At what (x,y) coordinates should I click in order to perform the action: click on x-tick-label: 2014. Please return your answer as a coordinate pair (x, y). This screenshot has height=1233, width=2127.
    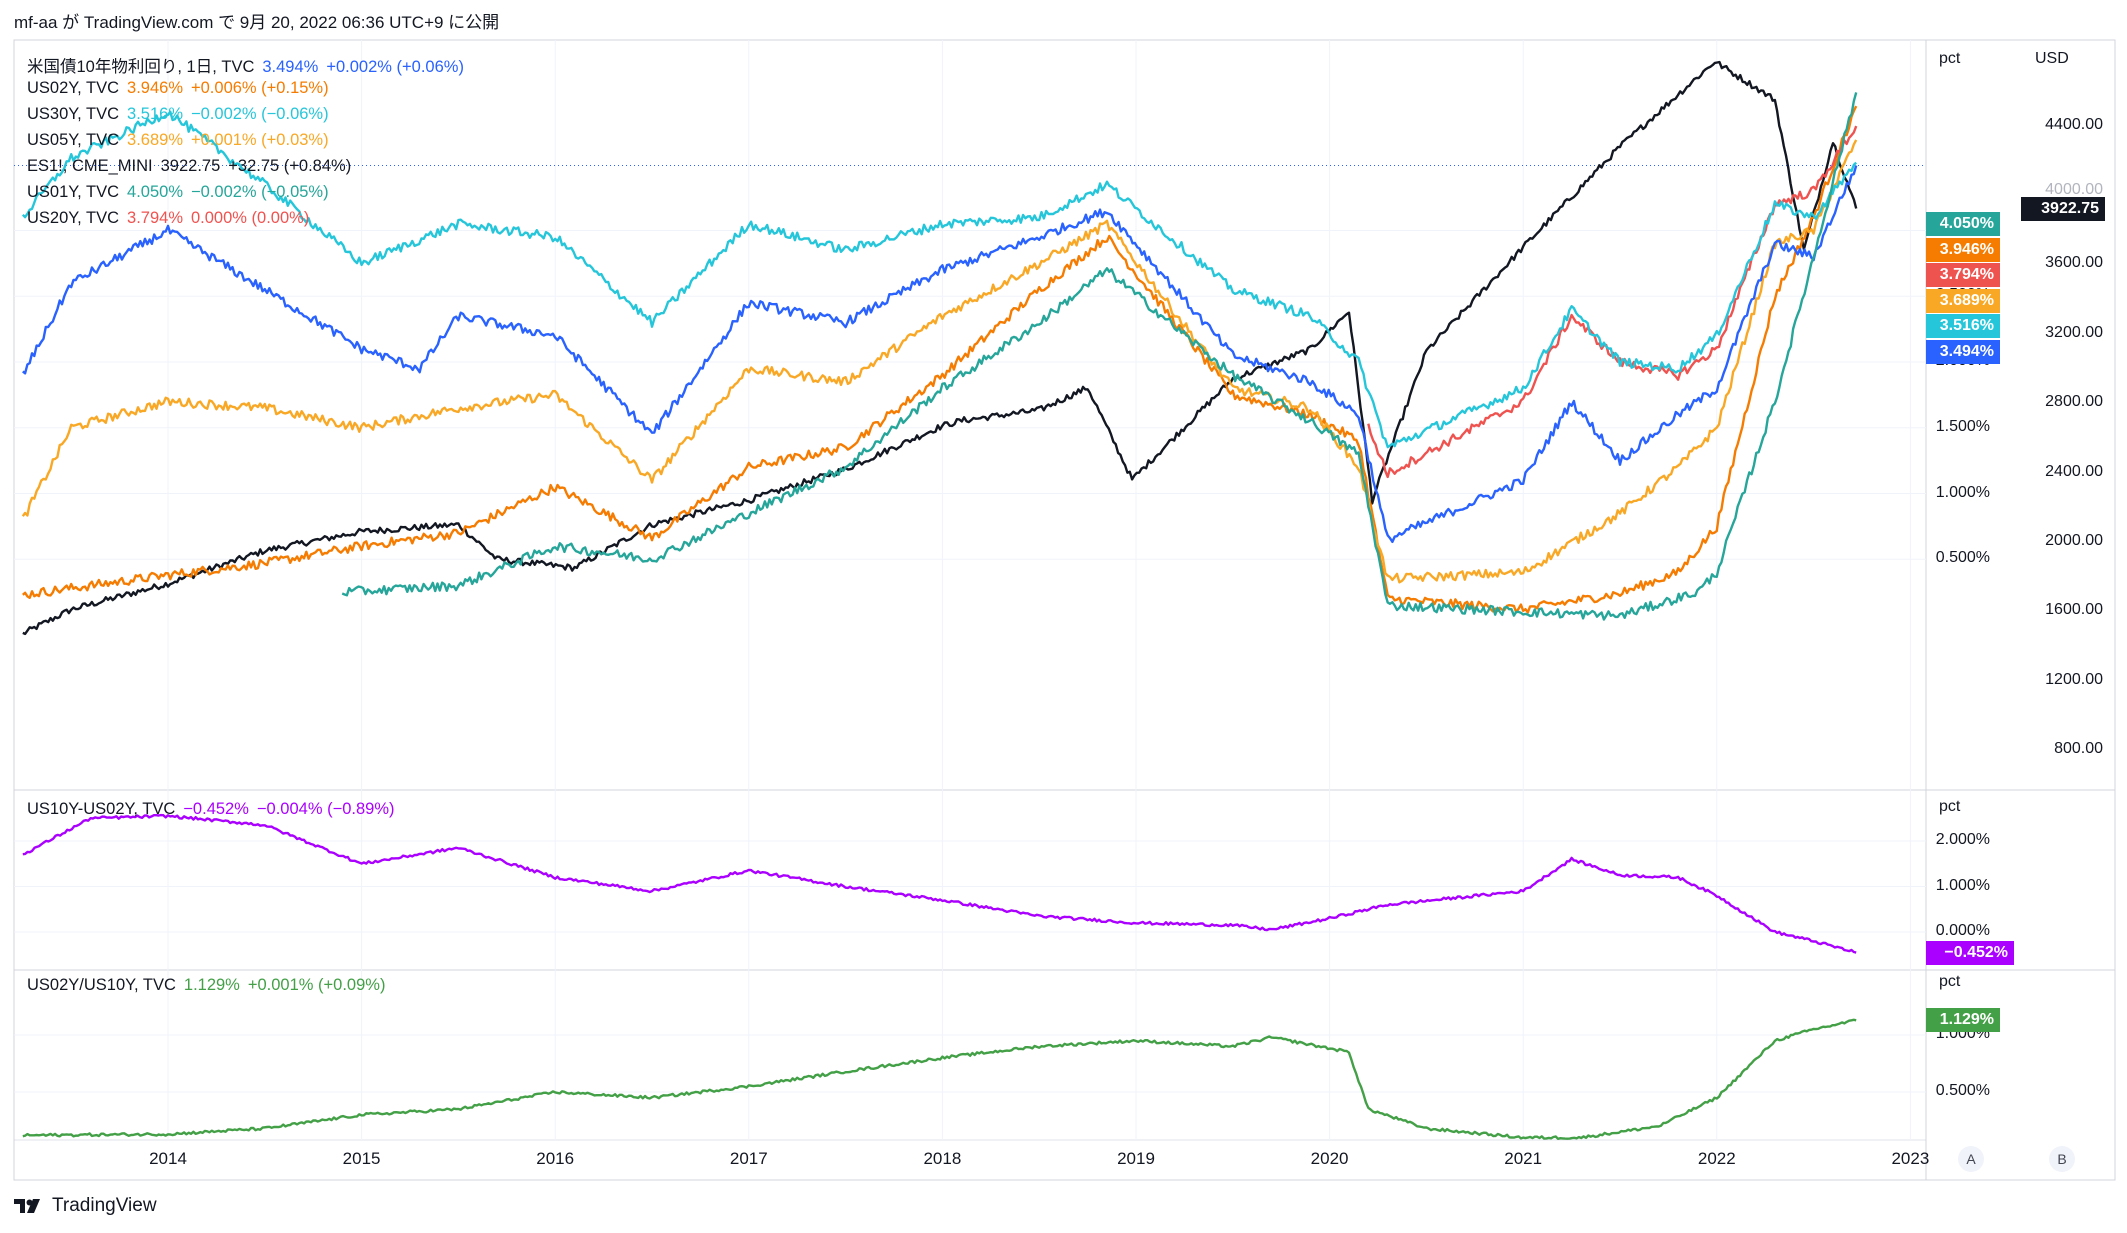
    Looking at the image, I should click on (168, 1158).